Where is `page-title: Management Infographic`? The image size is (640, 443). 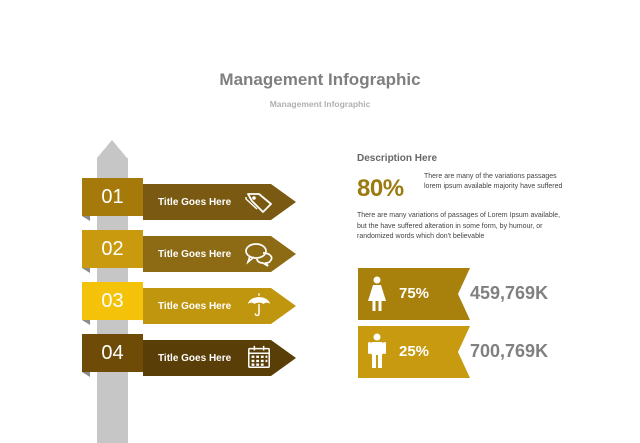
page-title: Management Infographic is located at coordinates (320, 79).